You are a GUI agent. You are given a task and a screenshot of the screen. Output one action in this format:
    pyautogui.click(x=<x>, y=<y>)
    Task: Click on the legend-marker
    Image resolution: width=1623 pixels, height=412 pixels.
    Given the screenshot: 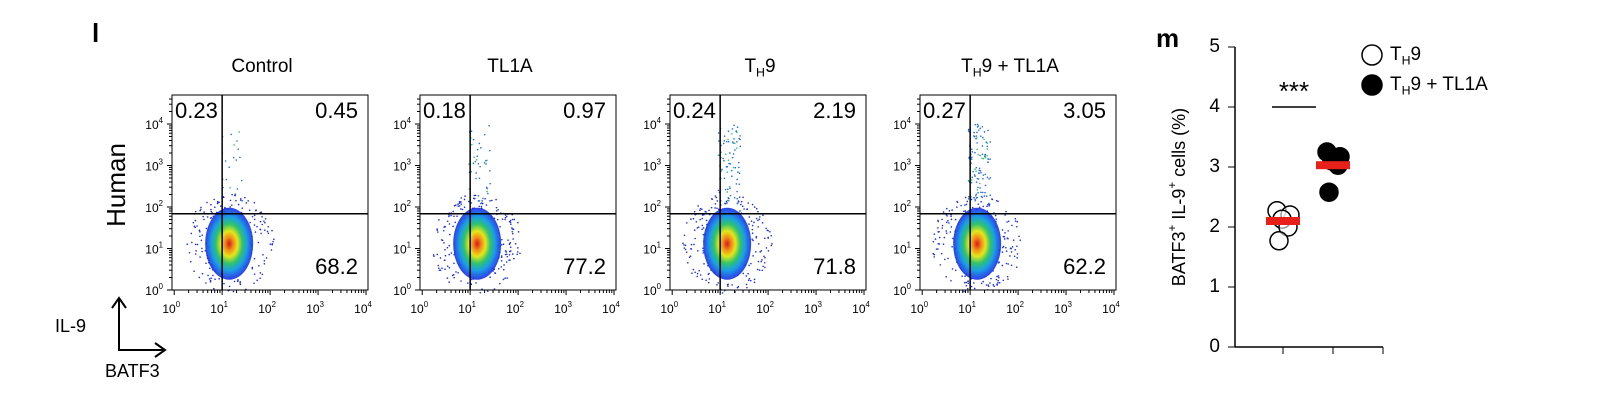 What is the action you would take?
    pyautogui.click(x=1372, y=55)
    